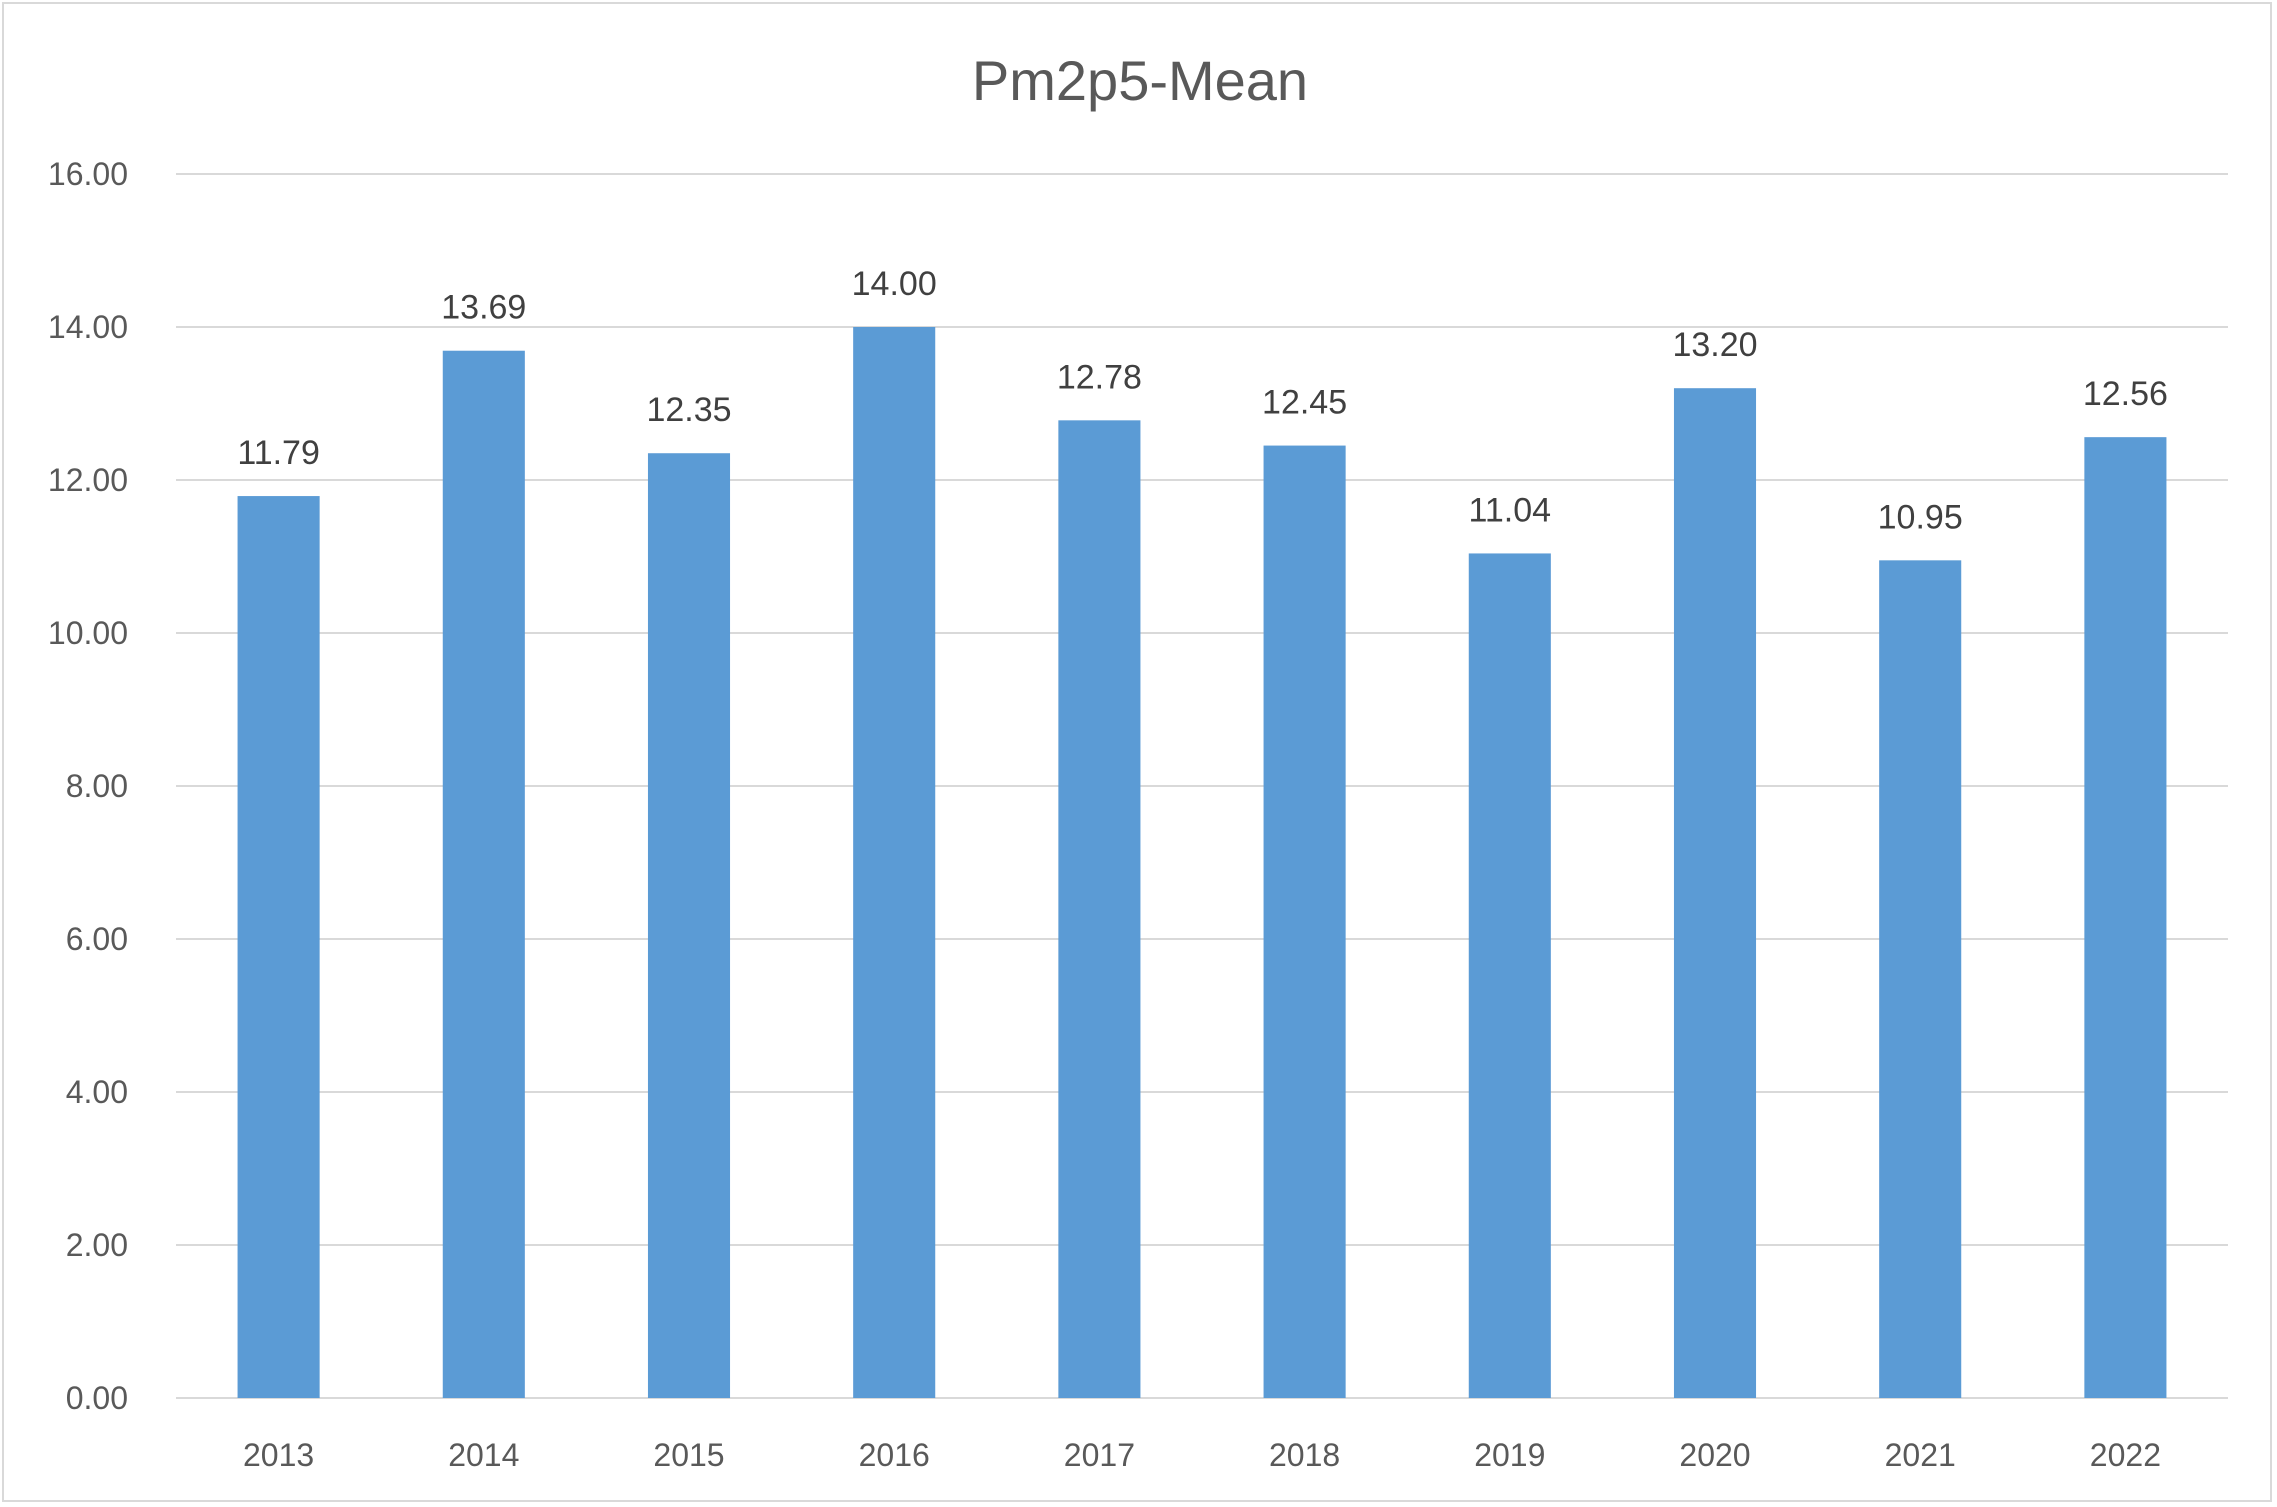 The height and width of the screenshot is (1507, 2277). What do you see at coordinates (97, 1092) in the screenshot?
I see `y-tick-label: 4.00` at bounding box center [97, 1092].